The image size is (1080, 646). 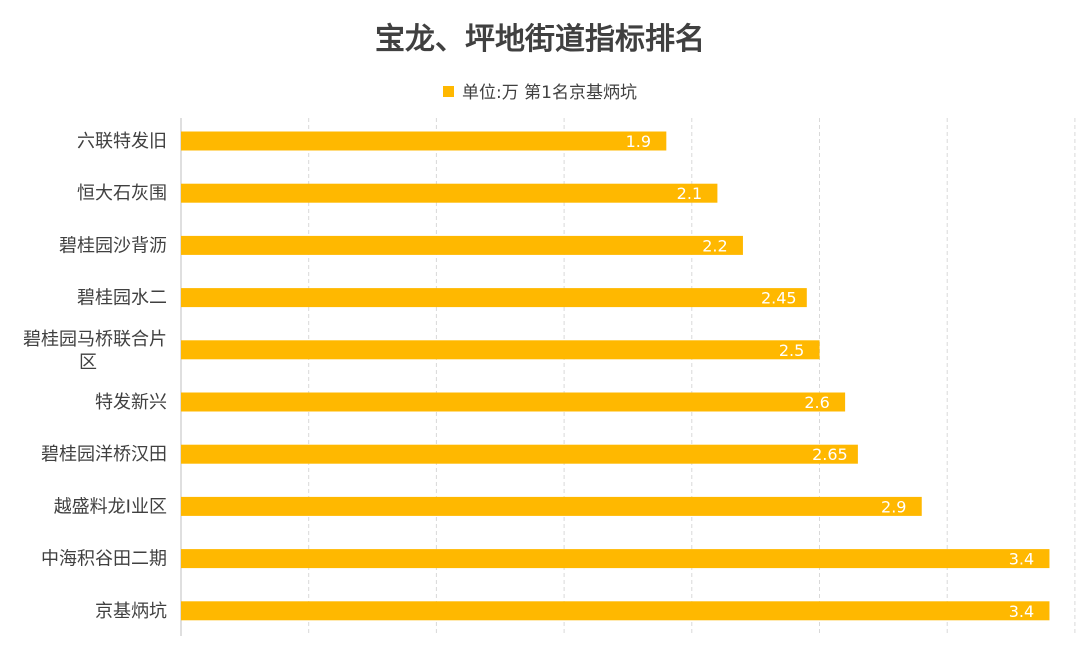 What do you see at coordinates (540, 39) in the screenshot?
I see `chart-title: 宝龙、坪地街道指标排名` at bounding box center [540, 39].